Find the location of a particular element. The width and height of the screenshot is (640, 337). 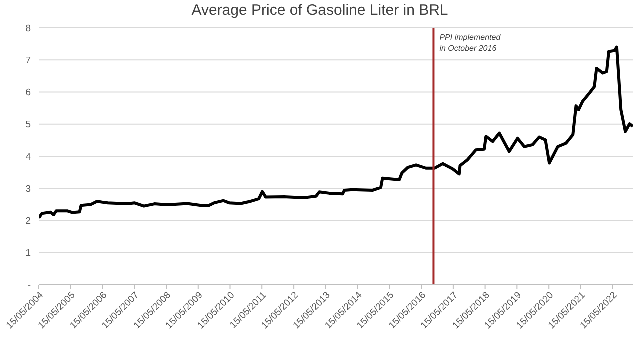

y-tick-label: 8 is located at coordinates (28, 28).